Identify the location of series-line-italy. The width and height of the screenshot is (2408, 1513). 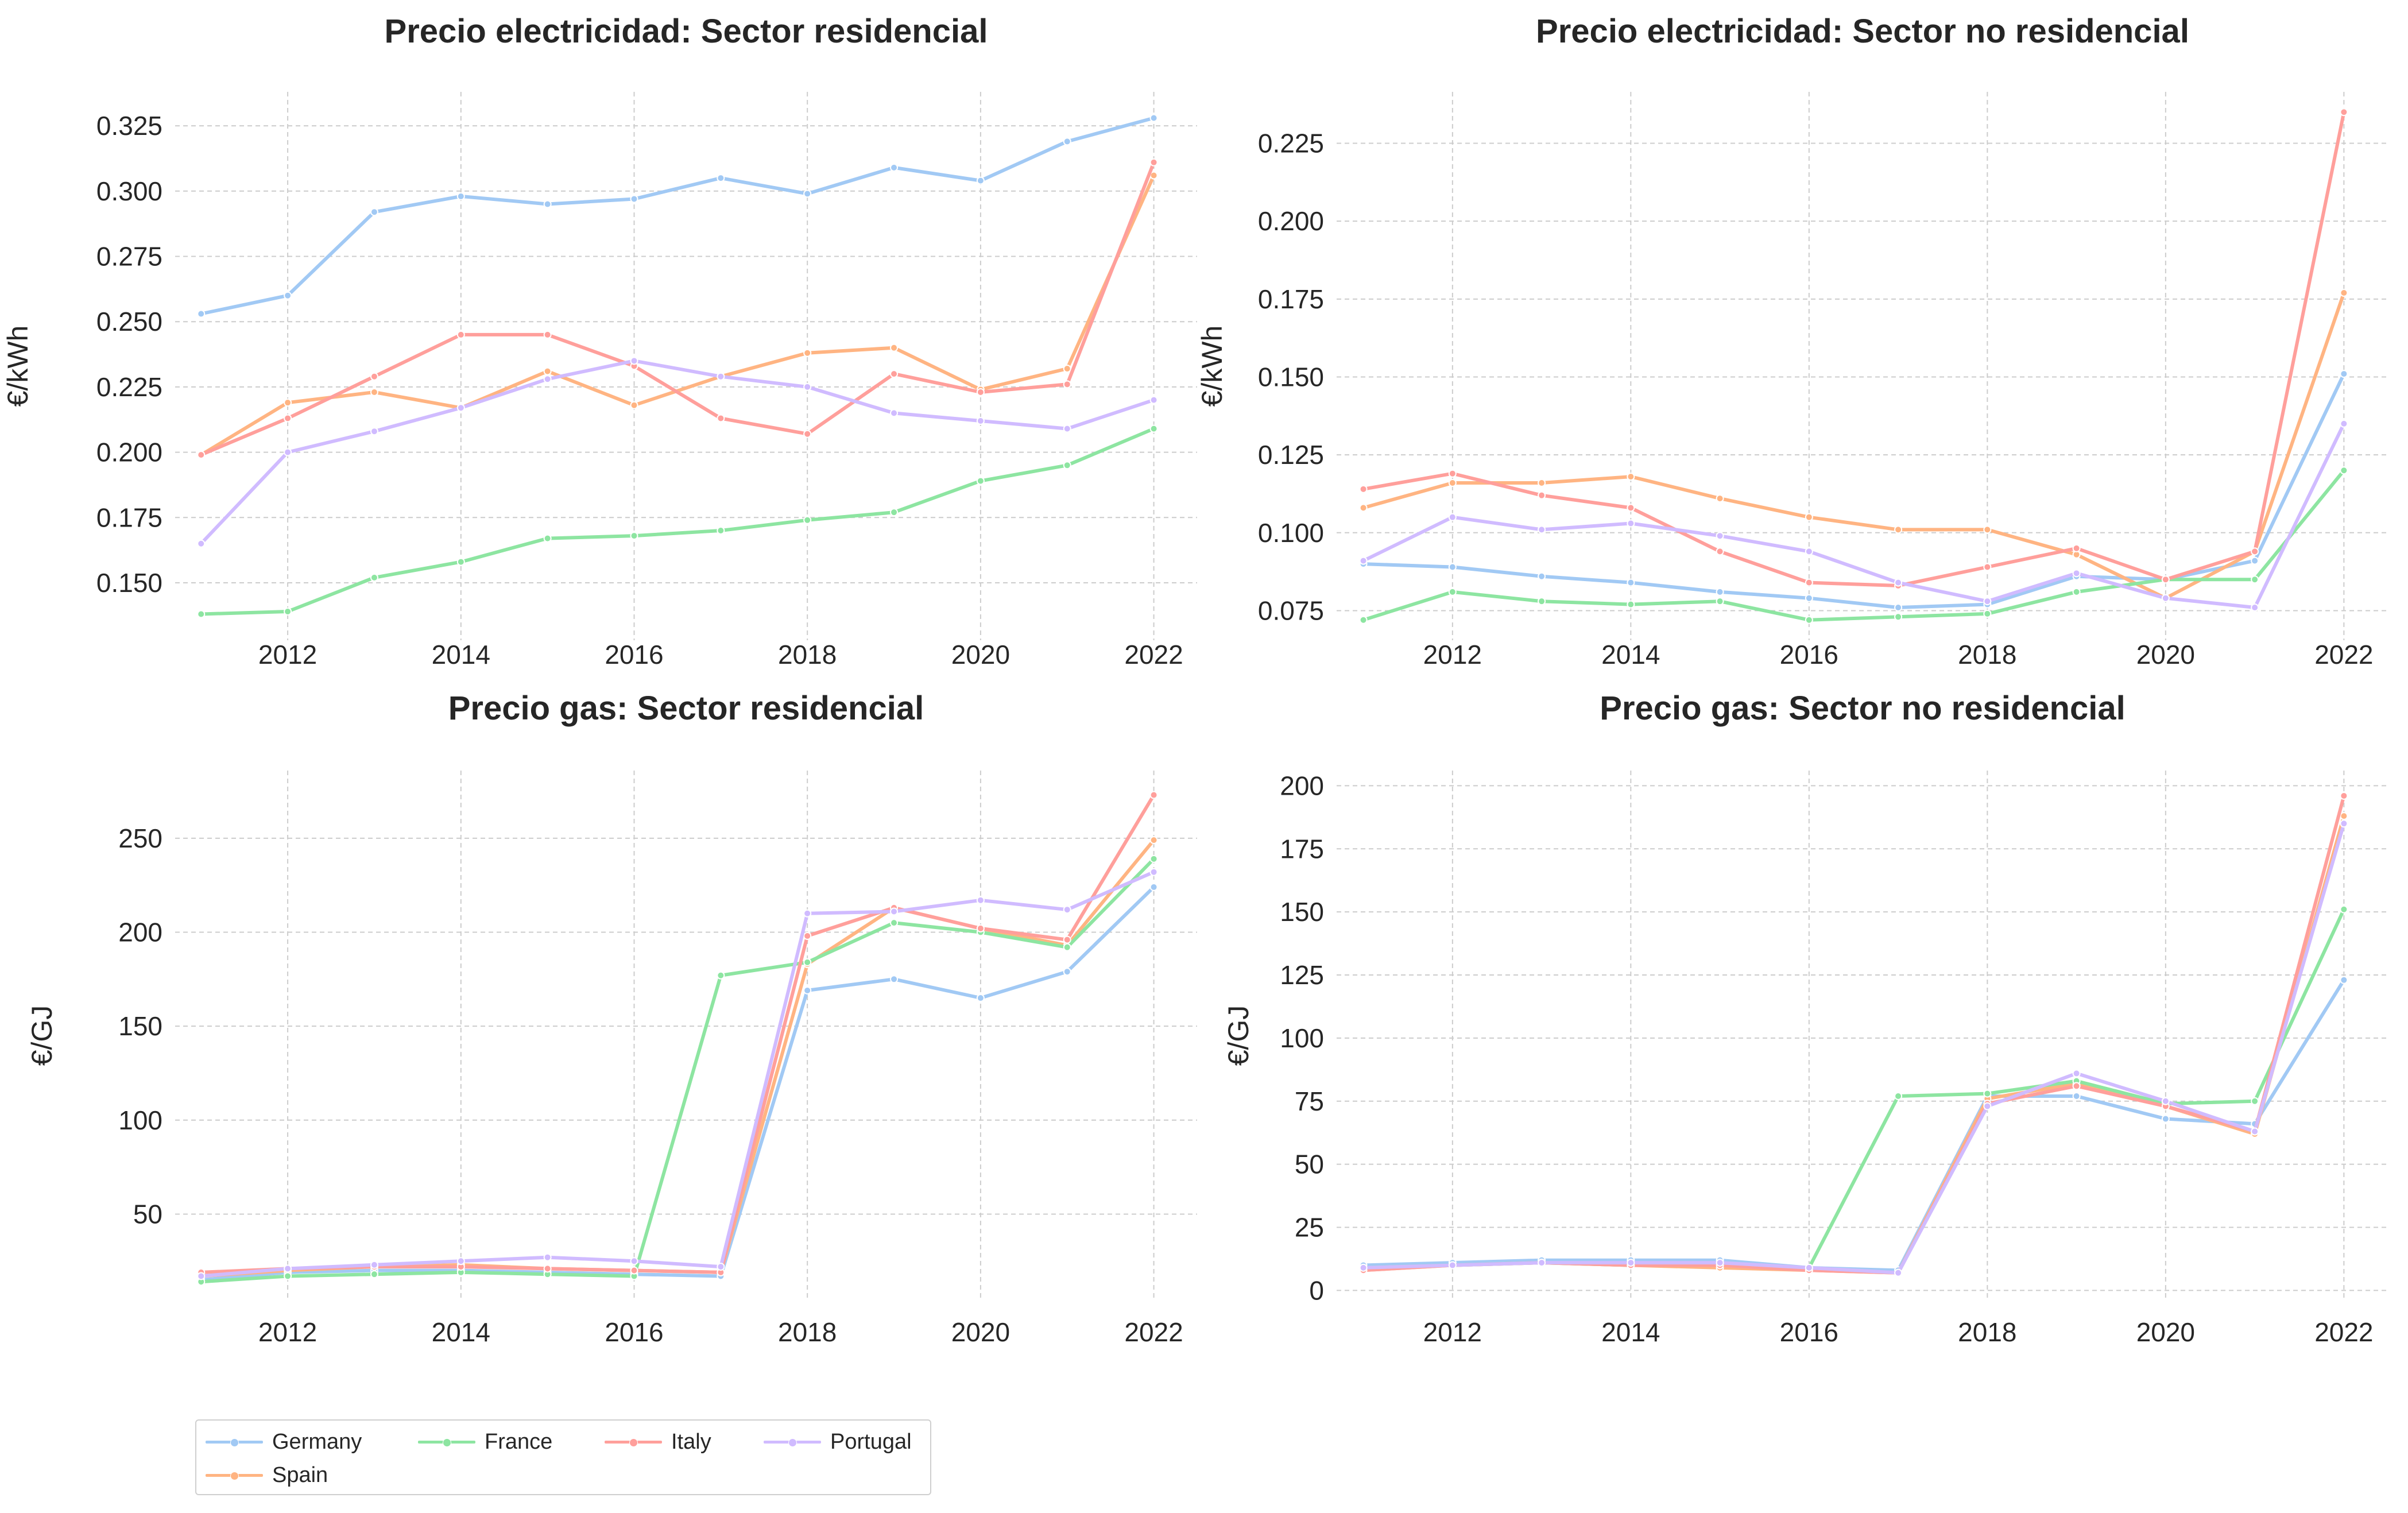
(1853, 1034).